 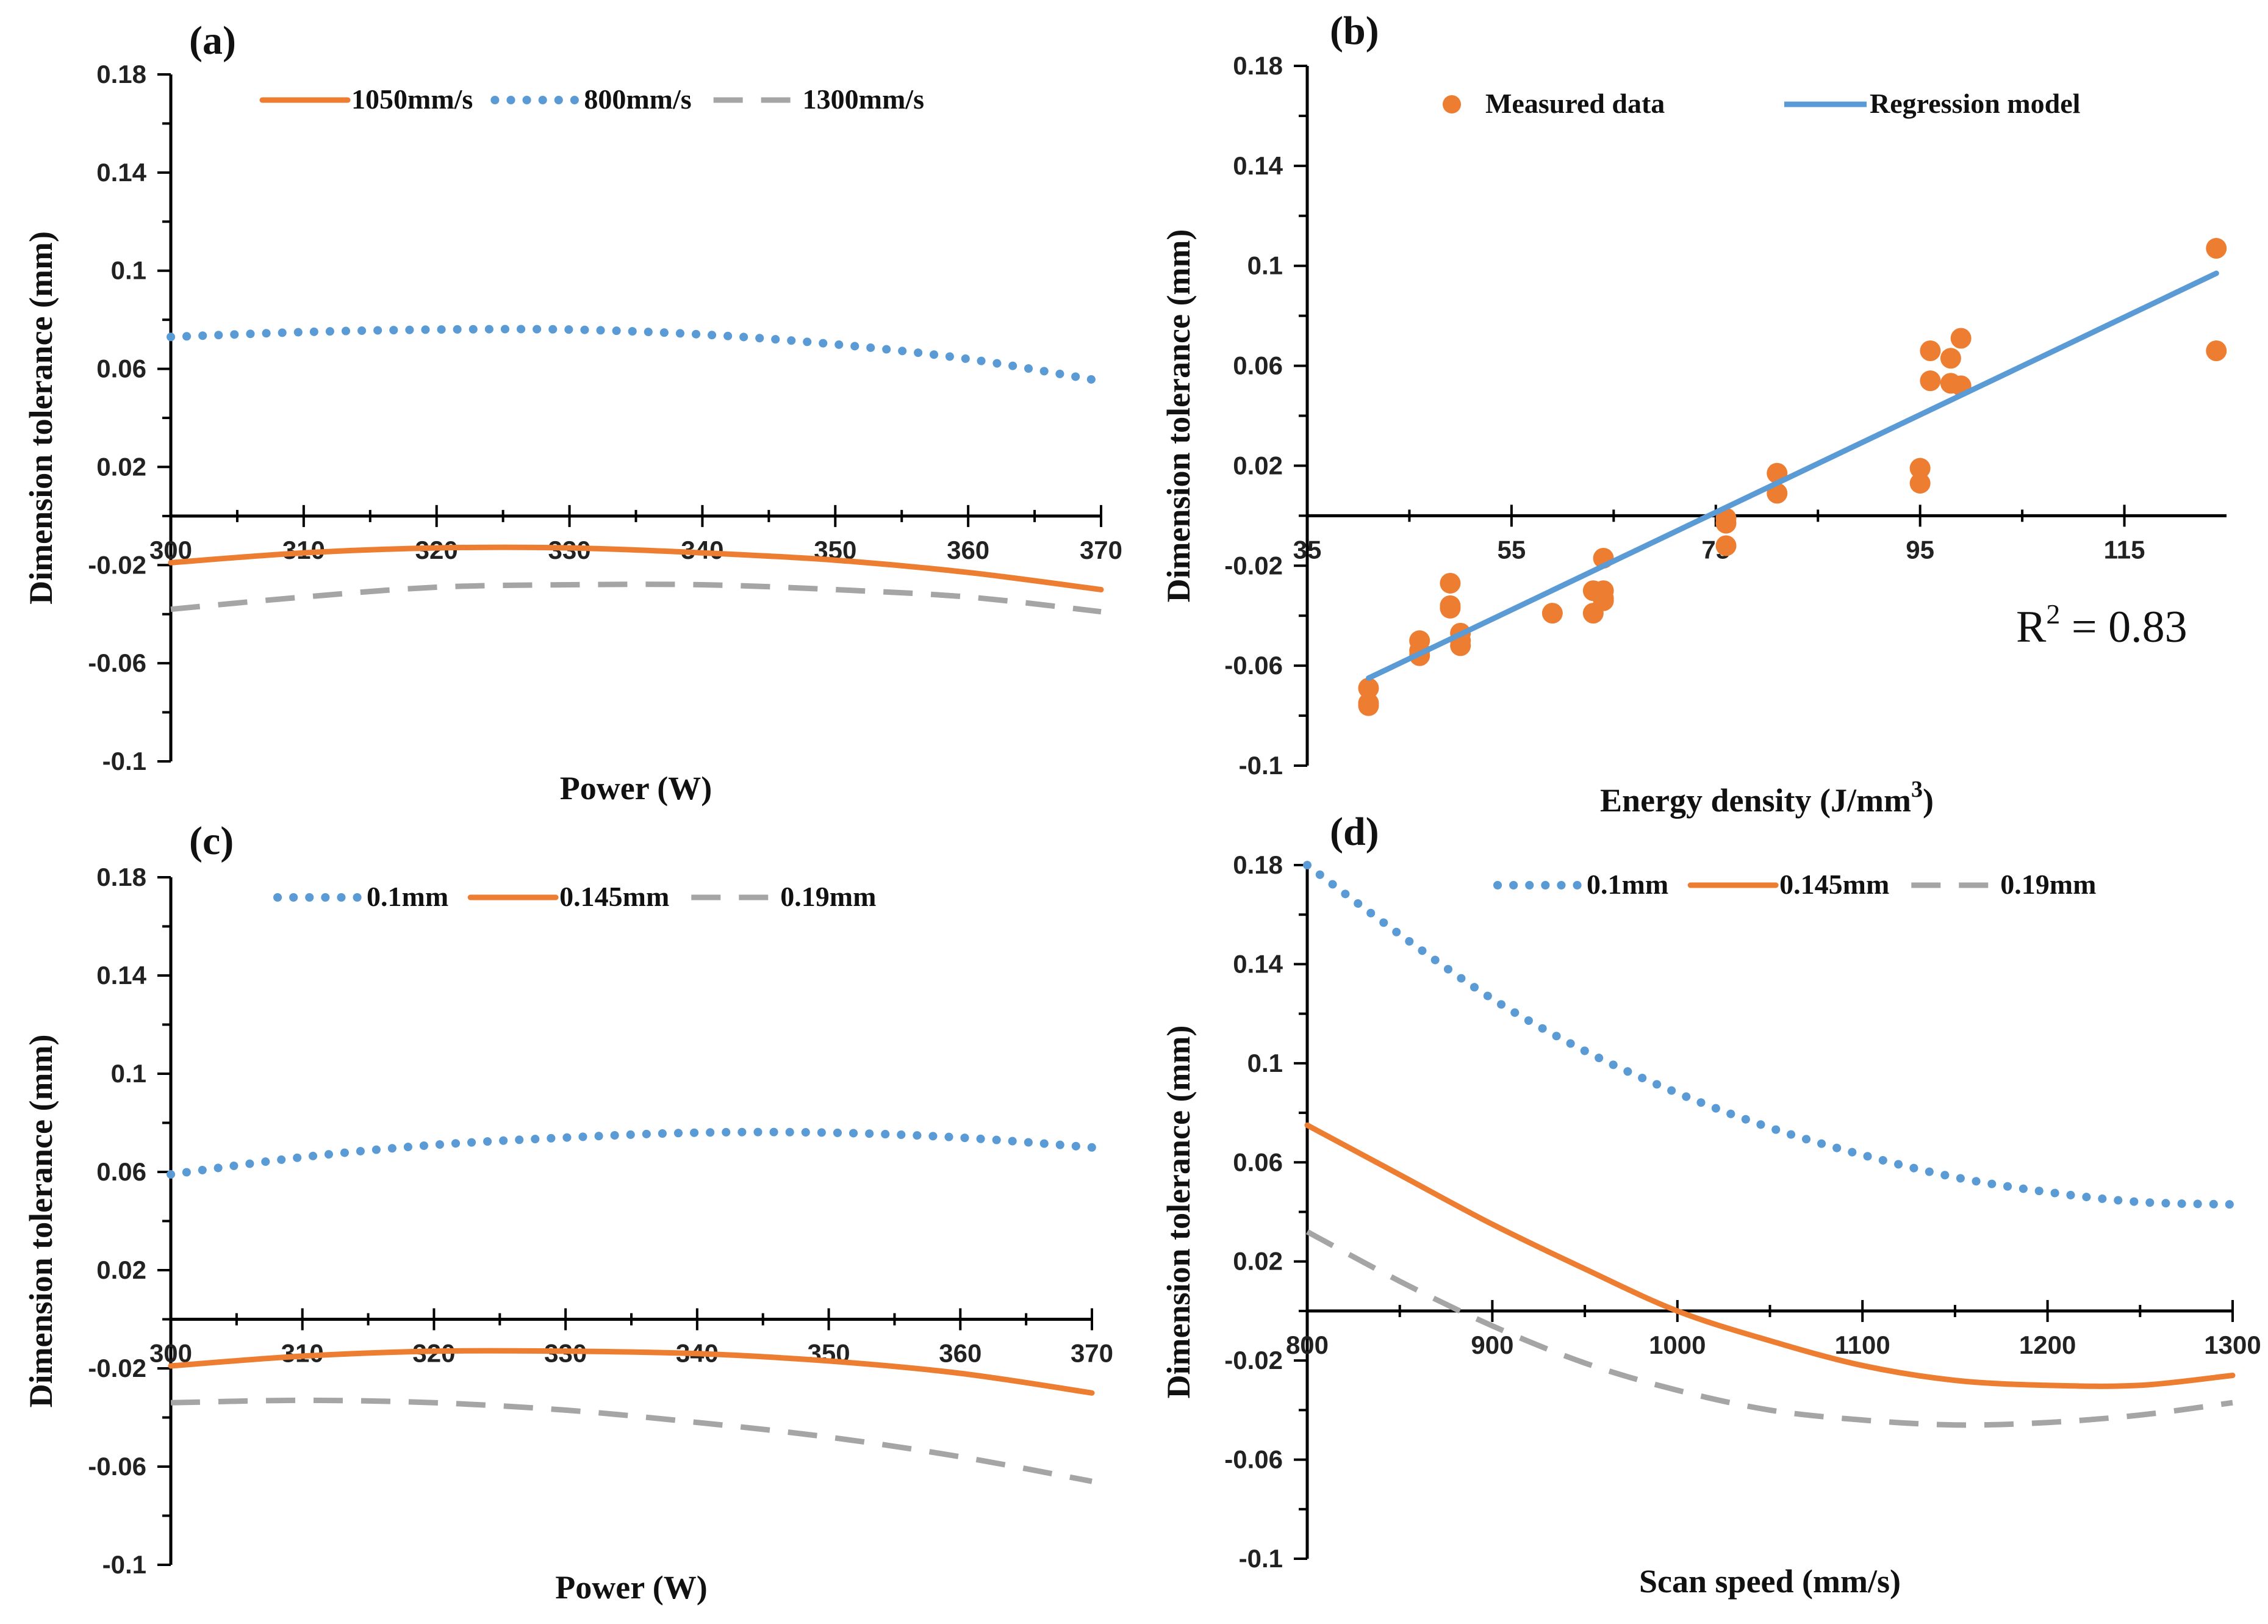 I want to click on legend-label: 800mm/s, so click(x=638, y=99).